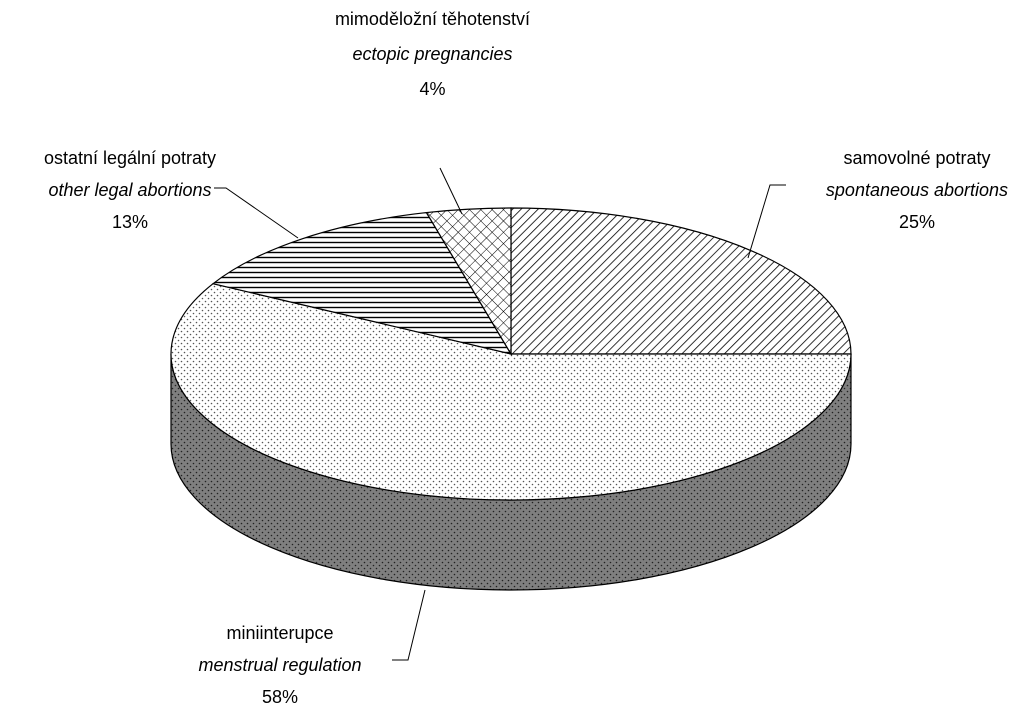 This screenshot has height=713, width=1022. What do you see at coordinates (917, 158) in the screenshot?
I see `label-cz: samovolné potraty` at bounding box center [917, 158].